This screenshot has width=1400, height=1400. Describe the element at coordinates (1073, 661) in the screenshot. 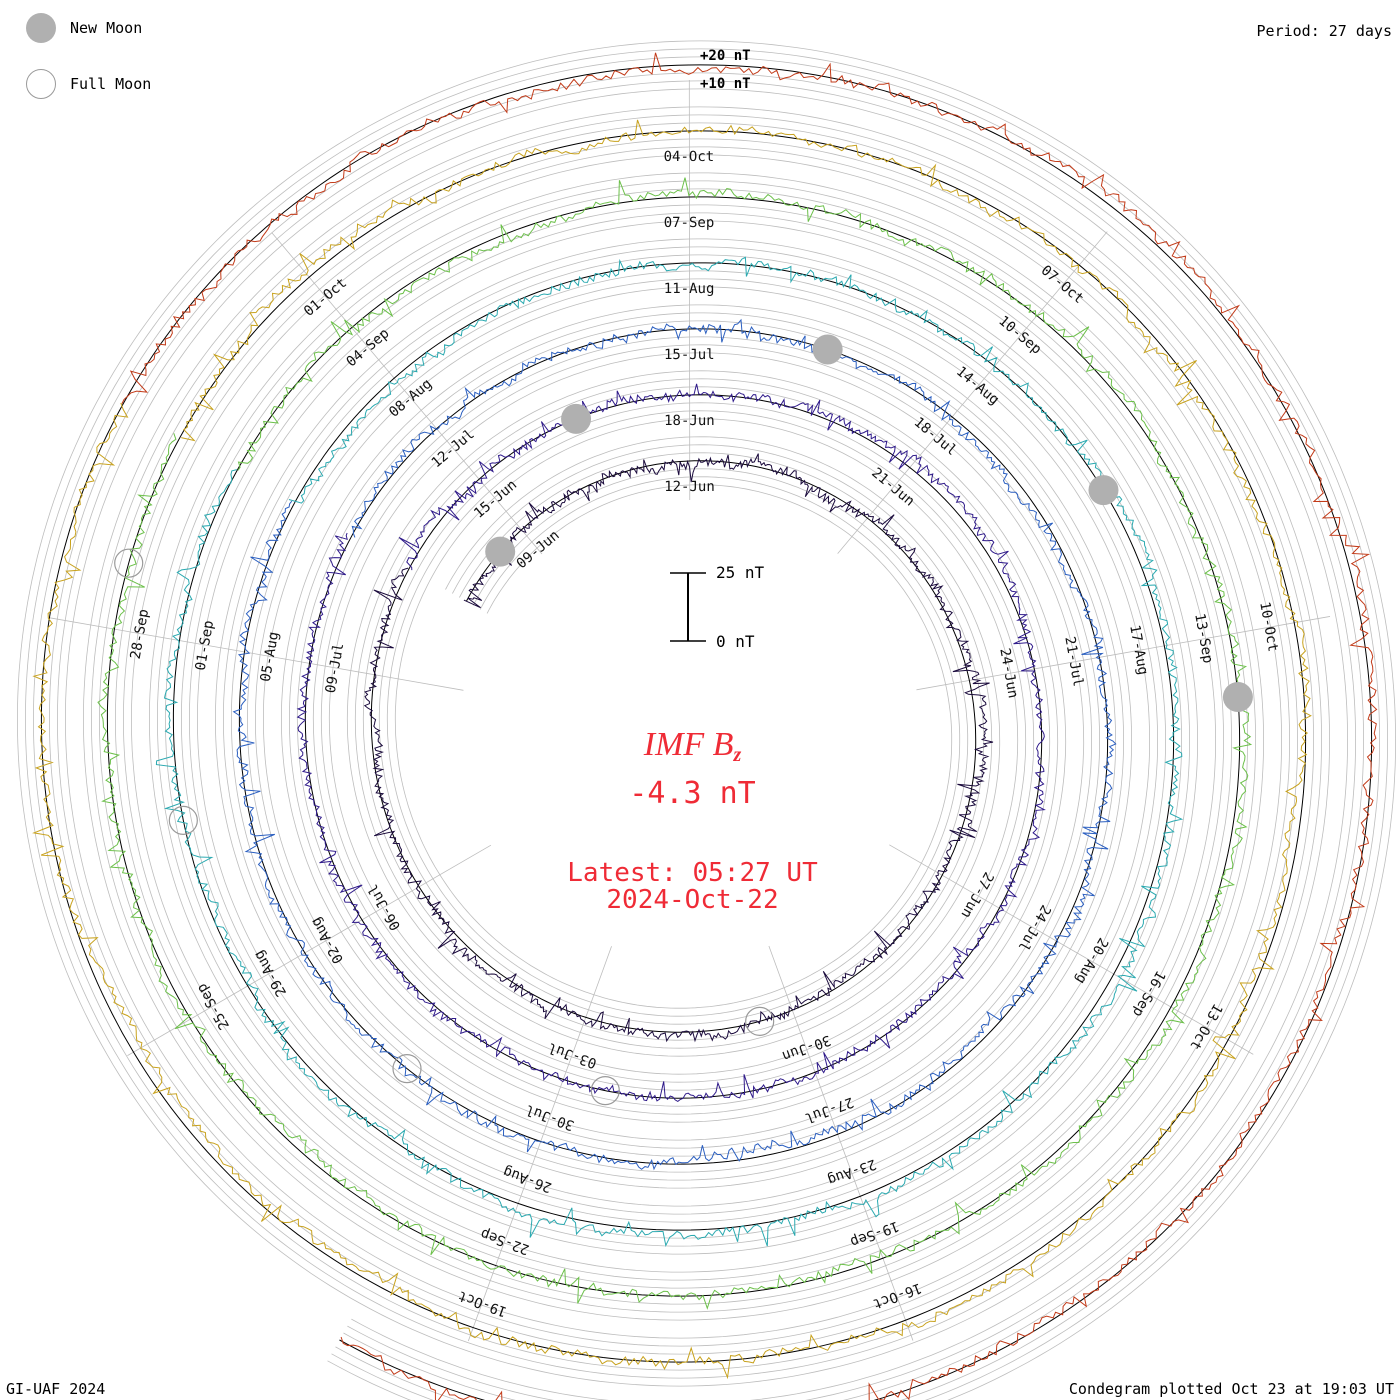

I see `date-label: 21-Jul` at that location.